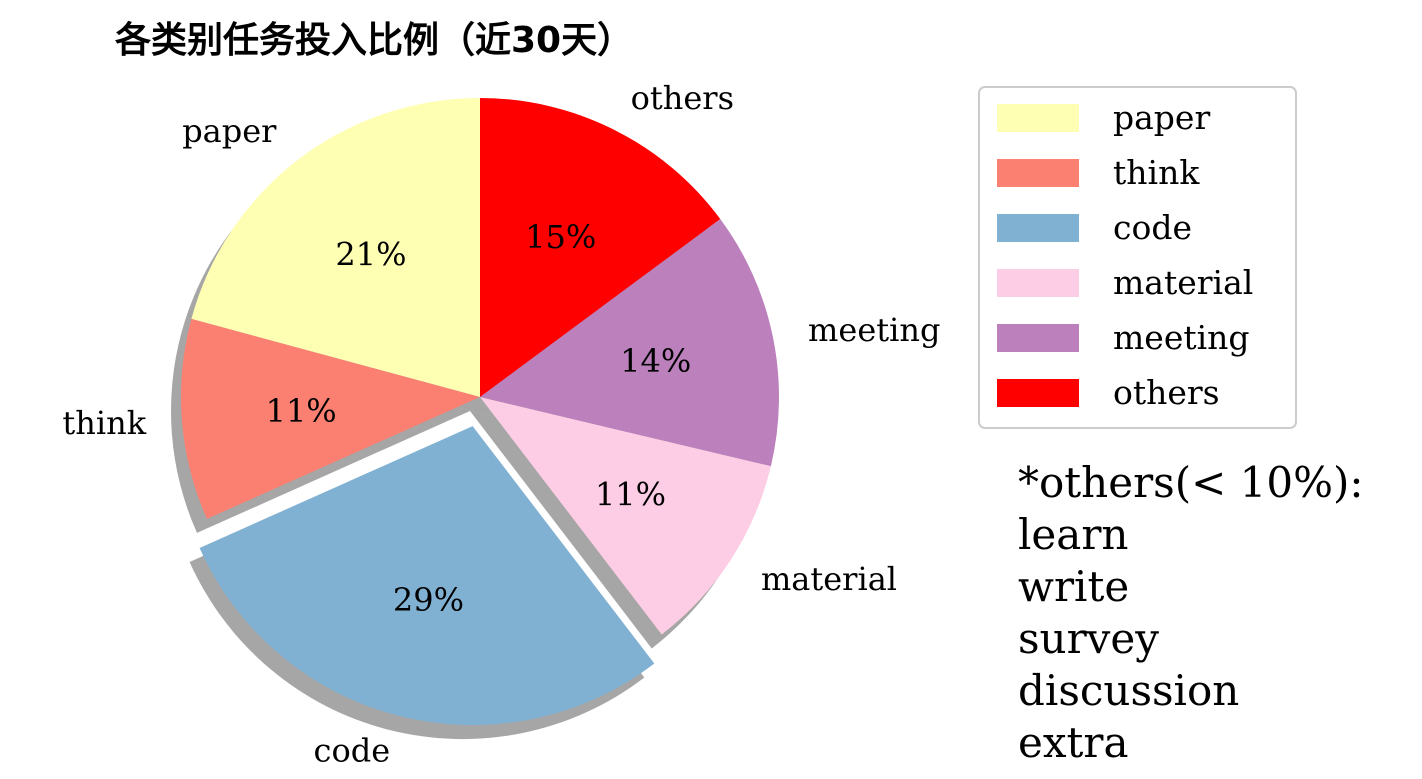 This screenshot has height=779, width=1422. Describe the element at coordinates (1161, 117) in the screenshot. I see `legend-label-paper: paper` at that location.